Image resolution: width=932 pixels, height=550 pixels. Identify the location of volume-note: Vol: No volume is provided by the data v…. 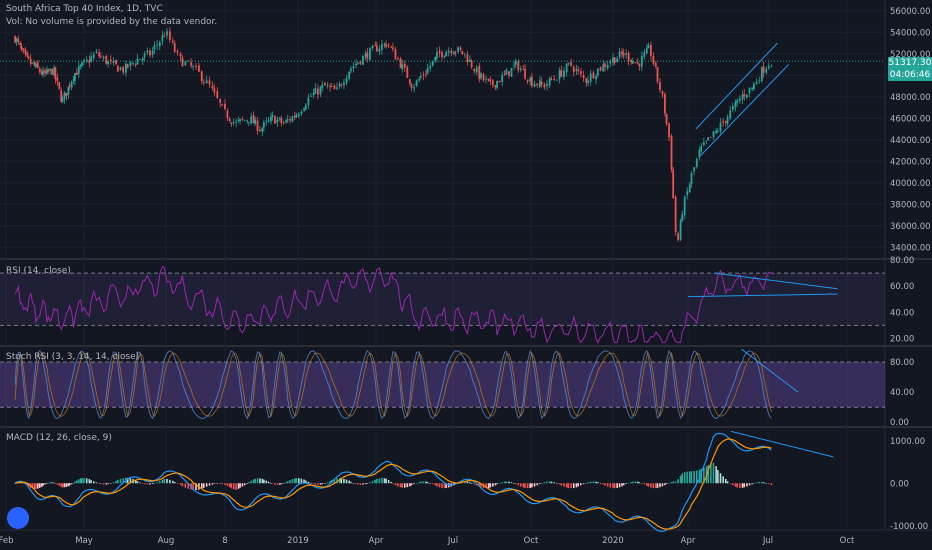
(112, 22).